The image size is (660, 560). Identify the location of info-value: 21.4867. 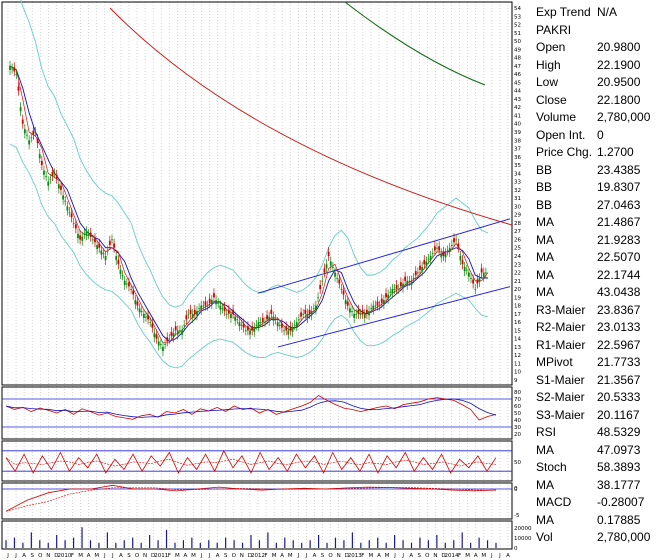
(619, 222).